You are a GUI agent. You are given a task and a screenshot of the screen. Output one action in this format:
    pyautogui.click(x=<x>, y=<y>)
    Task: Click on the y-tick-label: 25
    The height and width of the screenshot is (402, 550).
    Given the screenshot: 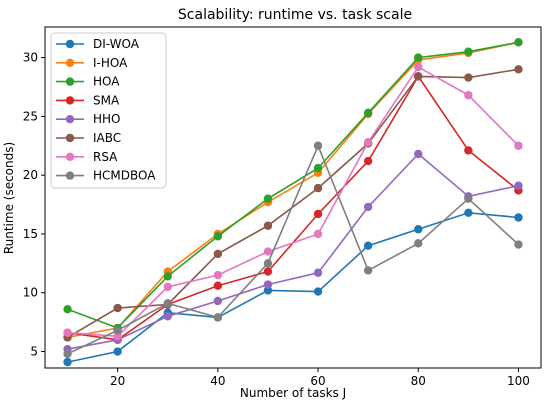 What is the action you would take?
    pyautogui.click(x=30, y=116)
    